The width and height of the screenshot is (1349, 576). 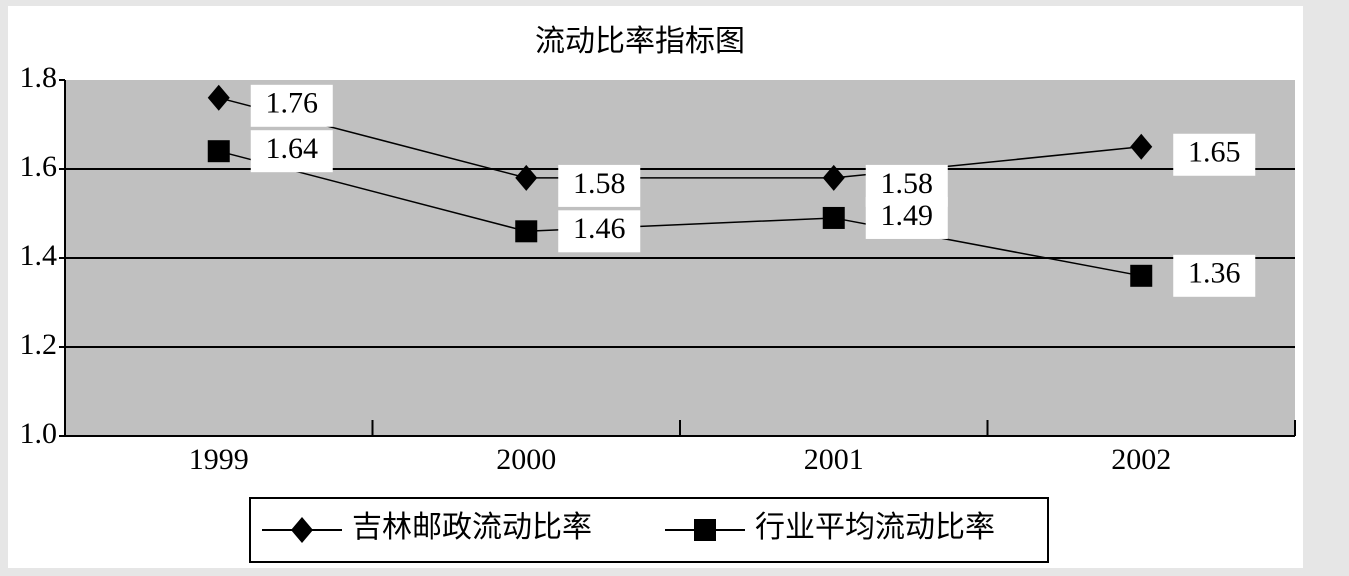 What do you see at coordinates (39, 344) in the screenshot?
I see `y-tick-label: 1.2` at bounding box center [39, 344].